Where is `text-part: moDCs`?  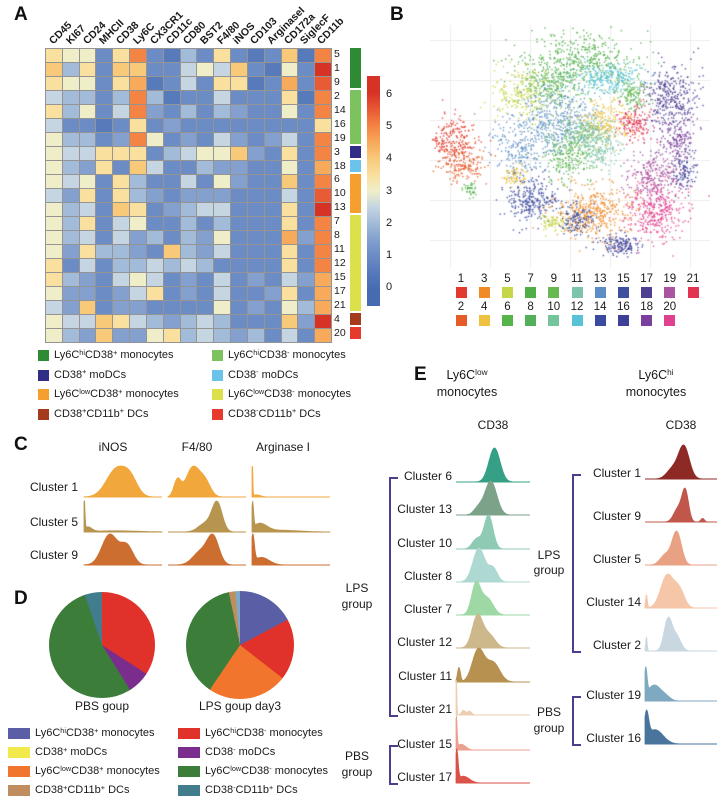
text-part: moDCs is located at coordinates (278, 374).